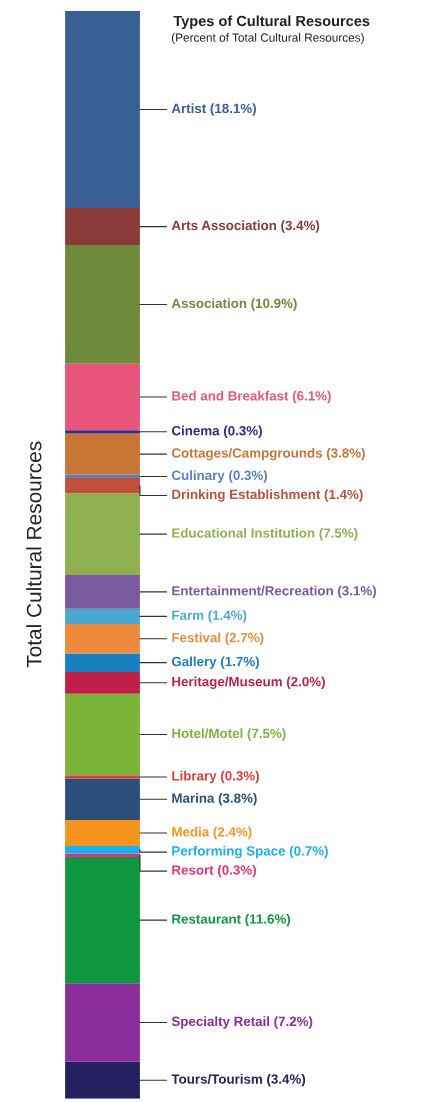 Image resolution: width=428 pixels, height=1102 pixels. Describe the element at coordinates (251, 397) in the screenshot. I see `data-label: Bed and Breakfast (6.1%)` at that location.